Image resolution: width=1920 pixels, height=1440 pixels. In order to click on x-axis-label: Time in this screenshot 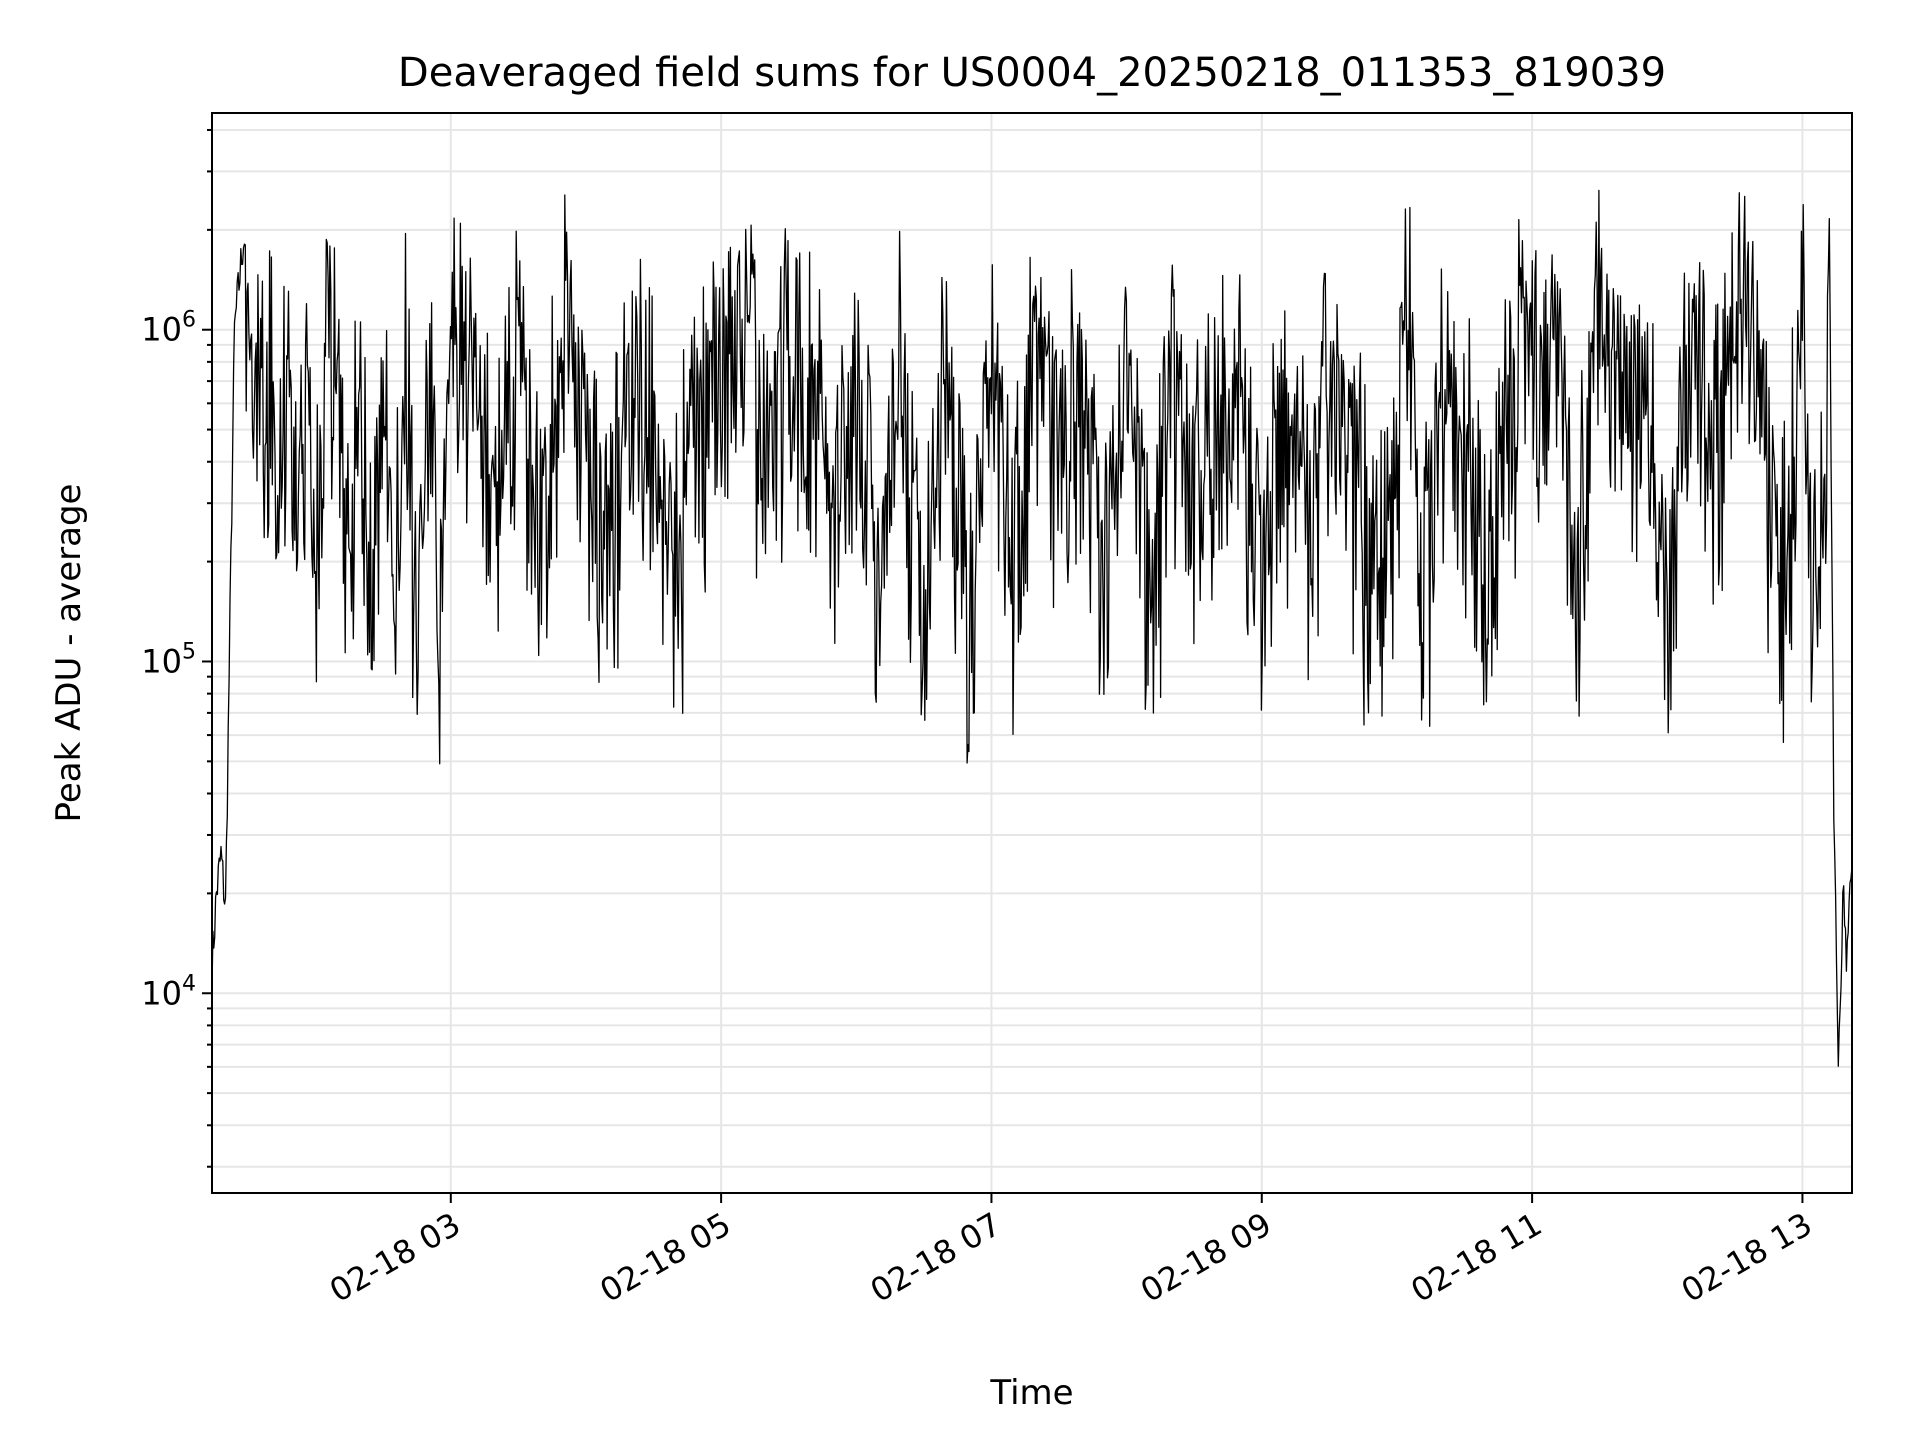, I will do `click(1031, 1393)`.